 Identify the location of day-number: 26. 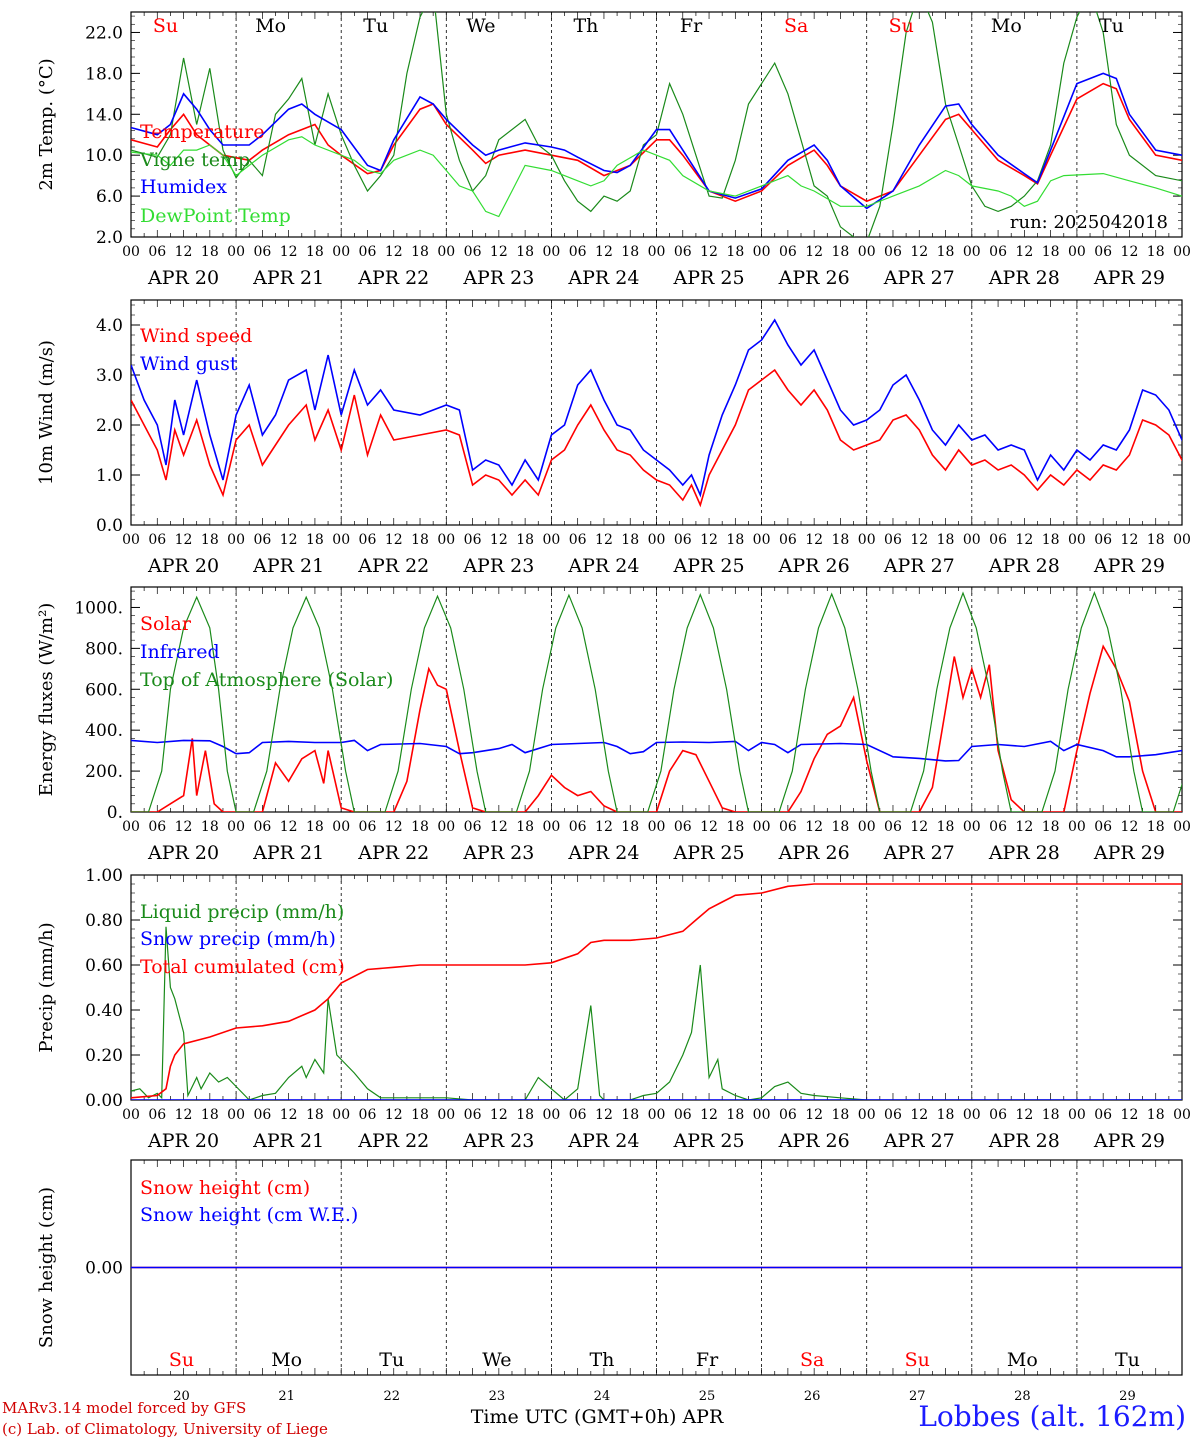
(812, 1396).